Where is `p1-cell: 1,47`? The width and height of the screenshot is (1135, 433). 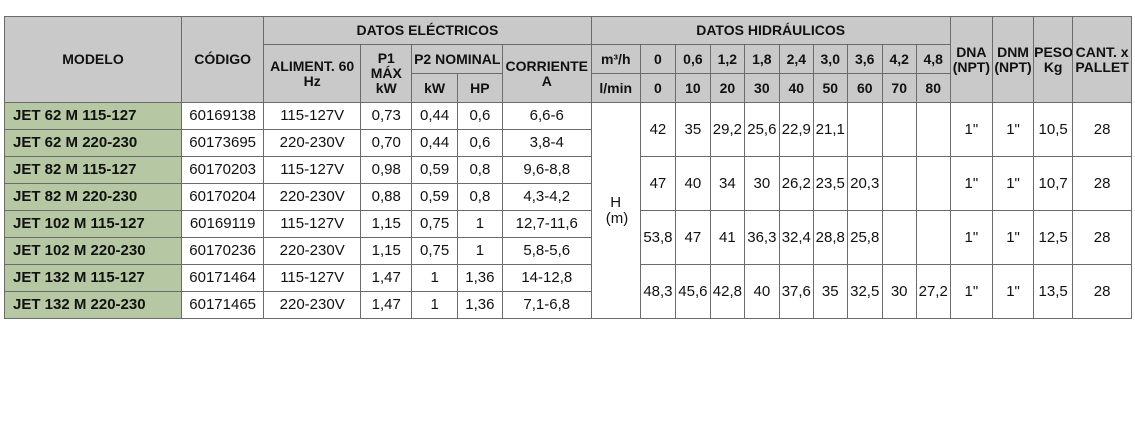
p1-cell: 1,47 is located at coordinates (386, 278).